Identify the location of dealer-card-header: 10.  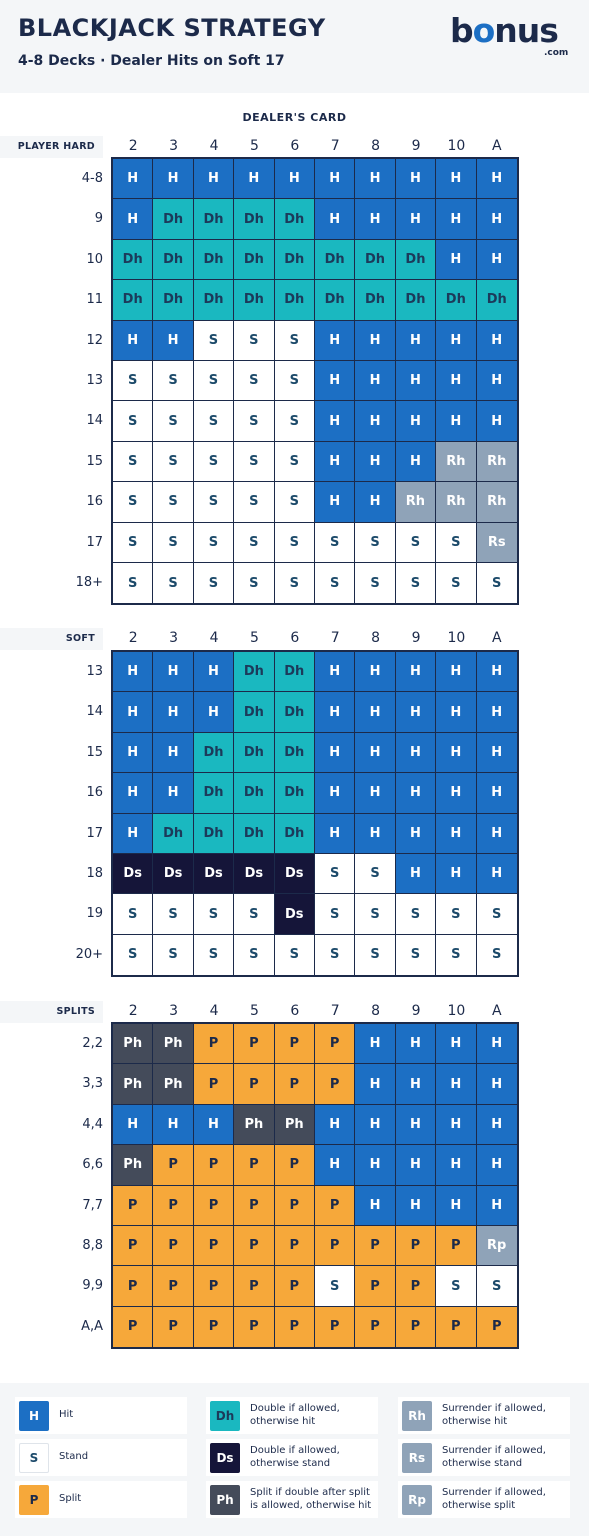
(456, 1011).